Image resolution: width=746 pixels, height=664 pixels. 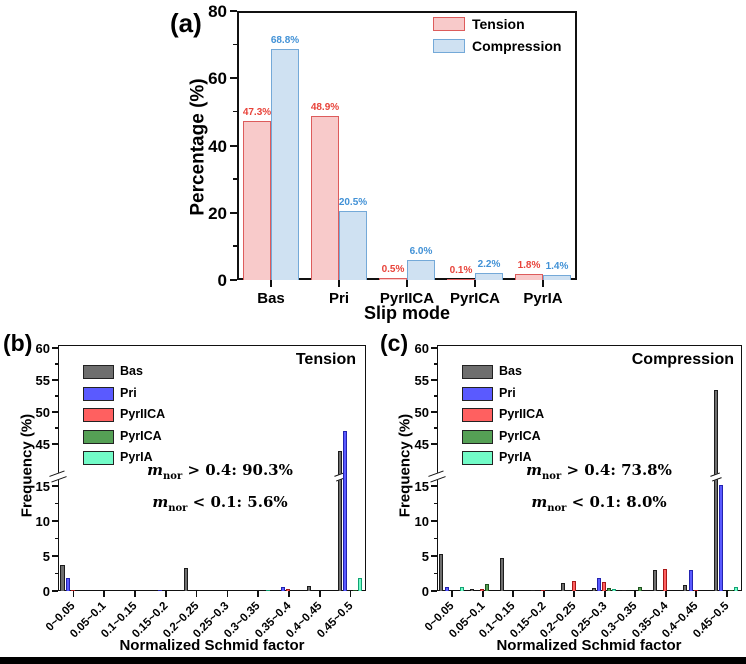 What do you see at coordinates (42, 486) in the screenshot?
I see `y-axis-tick-label: 15` at bounding box center [42, 486].